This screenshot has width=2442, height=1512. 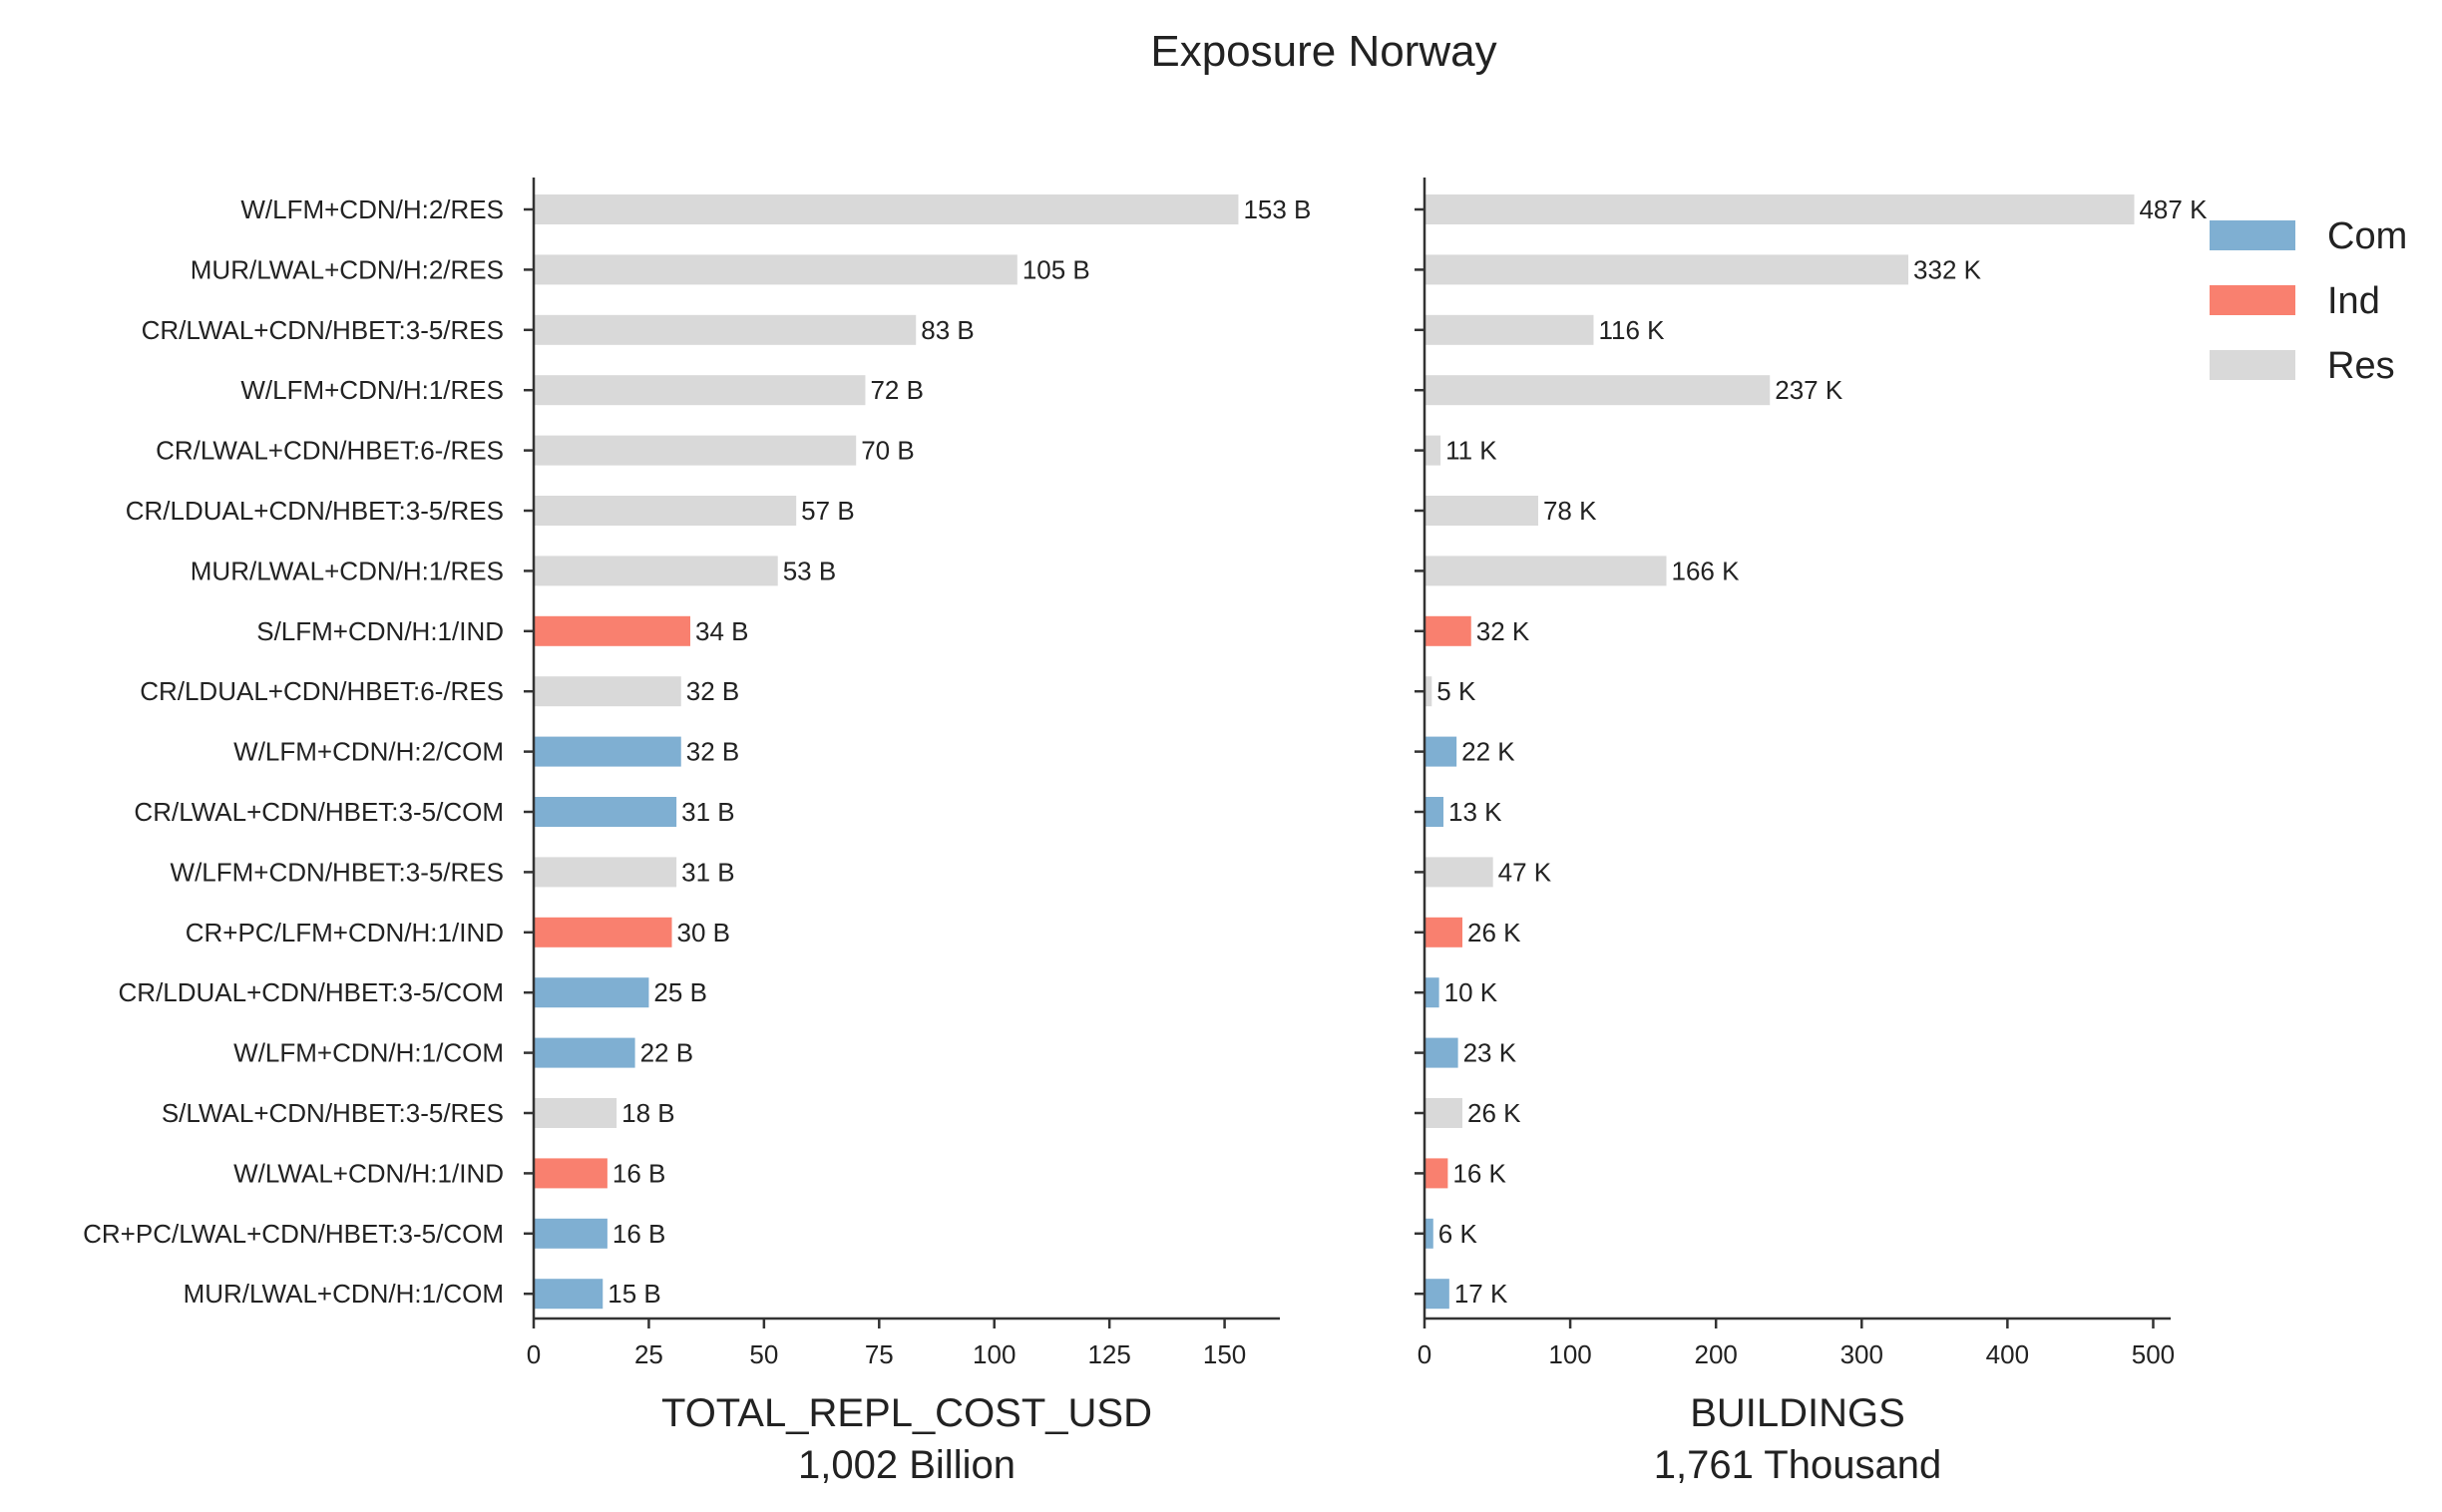 I want to click on legend-swatch-res, so click(x=2252, y=365).